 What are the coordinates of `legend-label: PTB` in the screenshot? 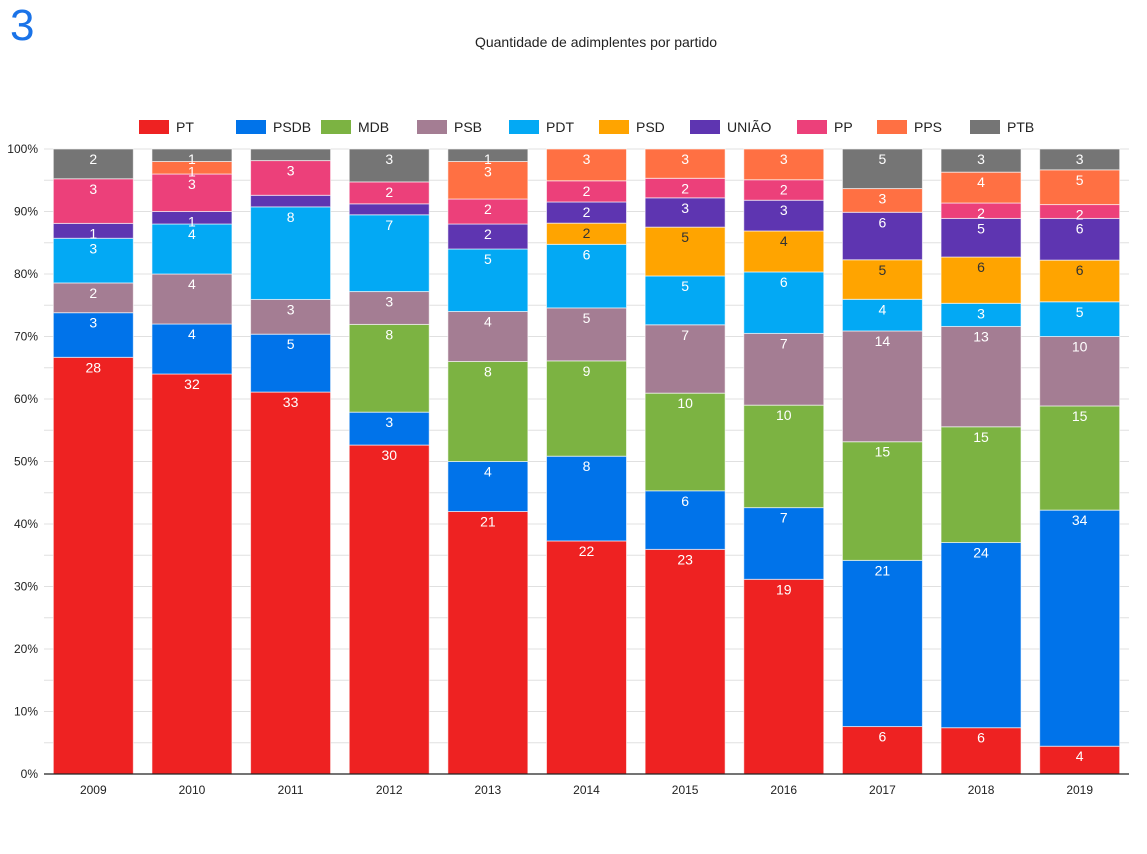 It's located at (1020, 127).